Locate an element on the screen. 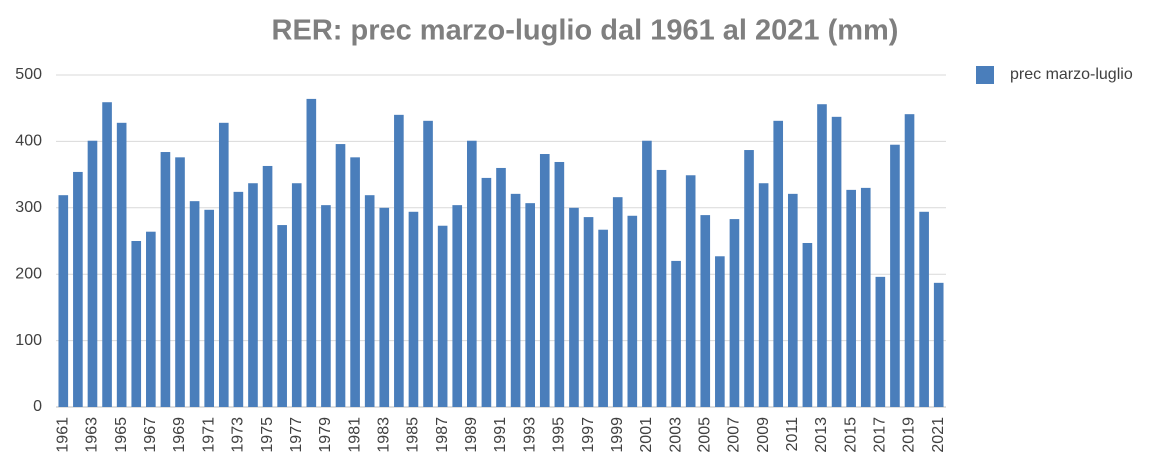 This screenshot has width=1166, height=464. x-tick-label: 2007 is located at coordinates (734, 435).